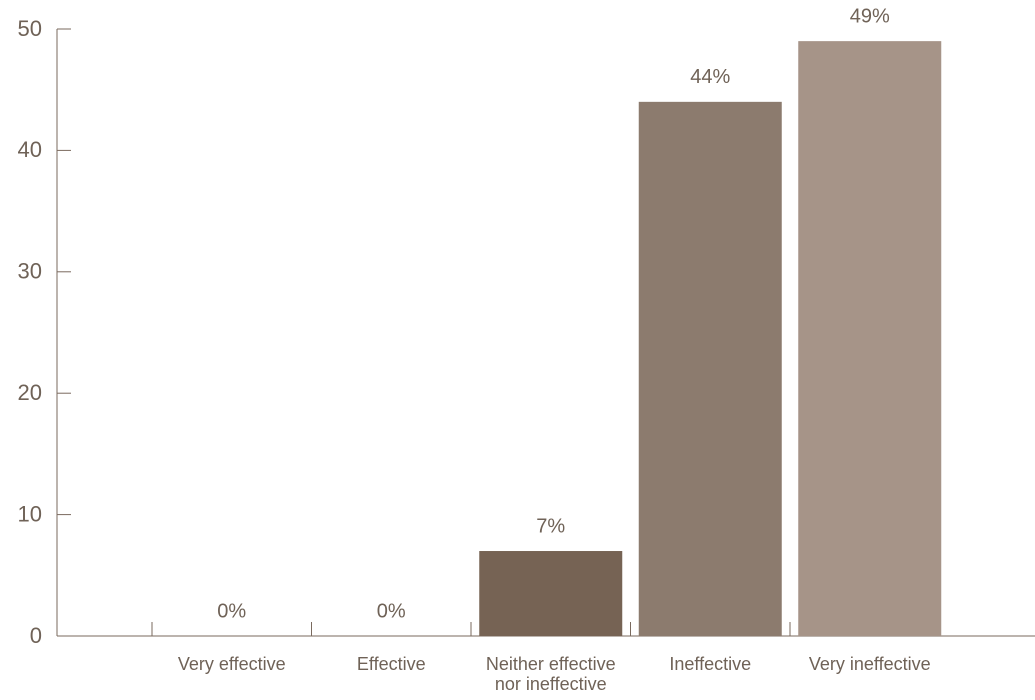 The image size is (1035, 700). I want to click on x-tick-label: Very effective, so click(231, 664).